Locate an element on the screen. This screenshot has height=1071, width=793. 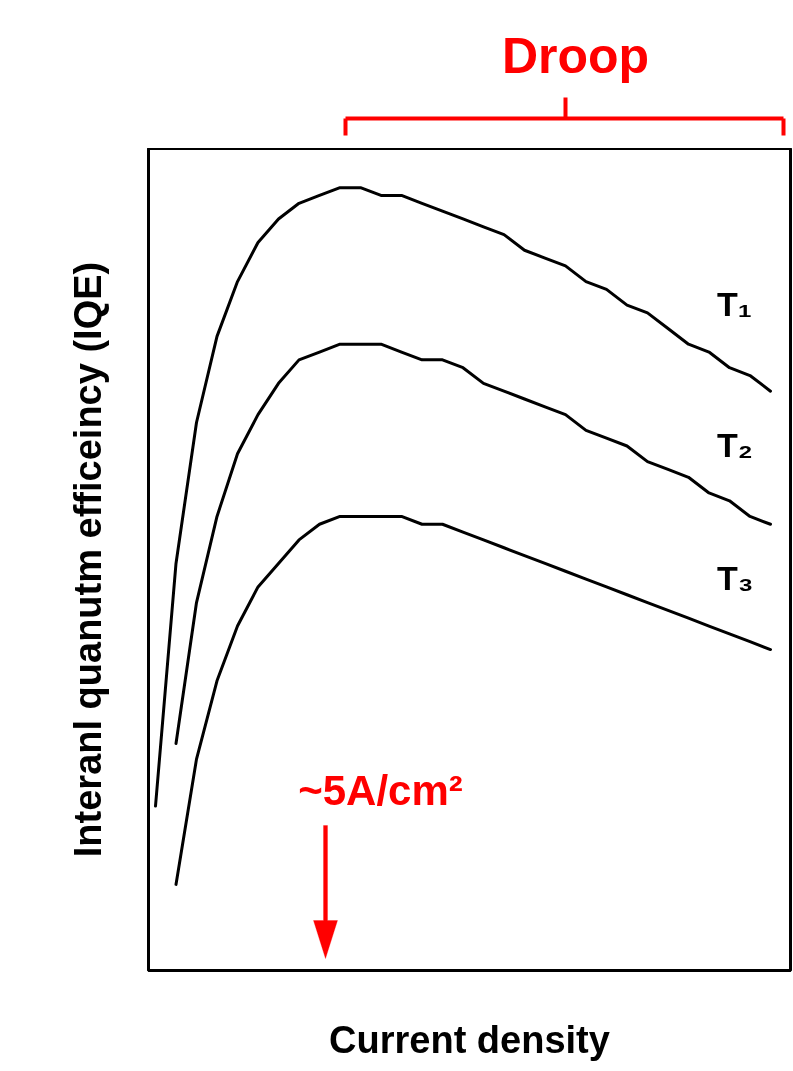
text: Droop is located at coordinates (575, 55).